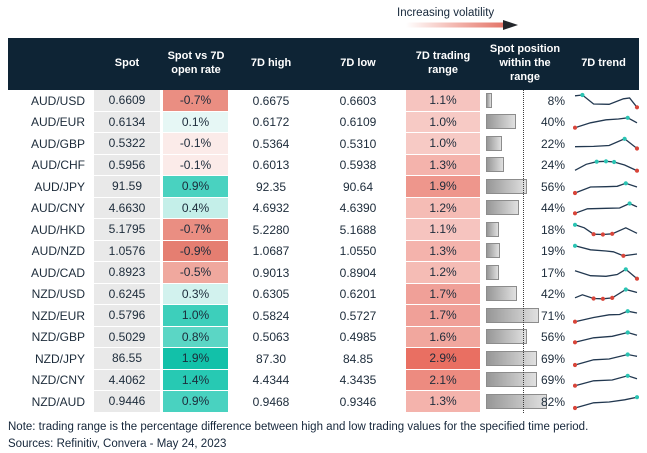 The width and height of the screenshot is (647, 453). I want to click on table-row: AUD/NZD 1.0576 -0.9% 1.0687 1.0550 1.3% 19%, so click(323, 251).